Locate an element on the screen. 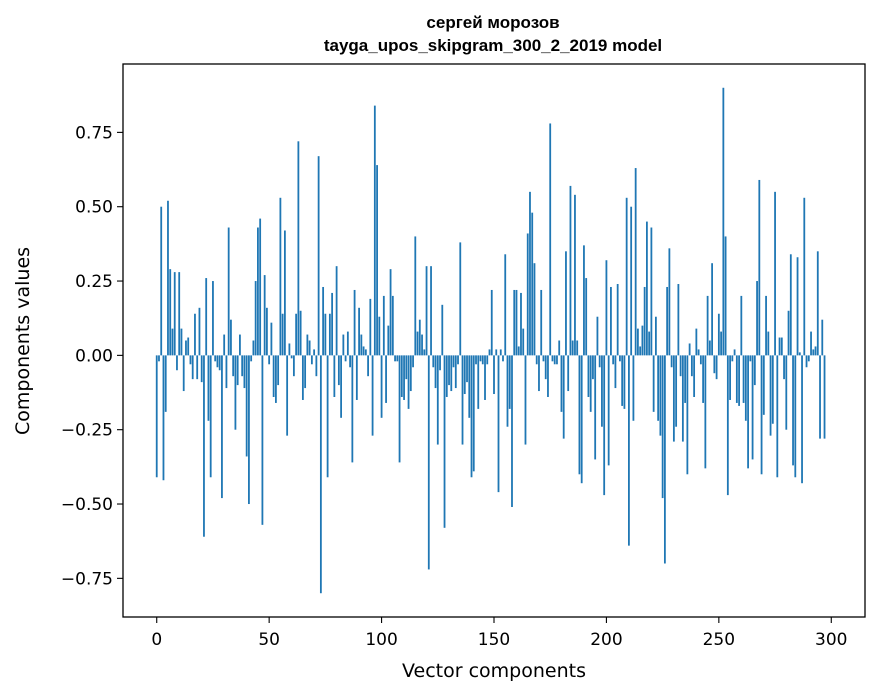 This screenshot has width=880, height=696. x-tick-label: 150 is located at coordinates (494, 640).